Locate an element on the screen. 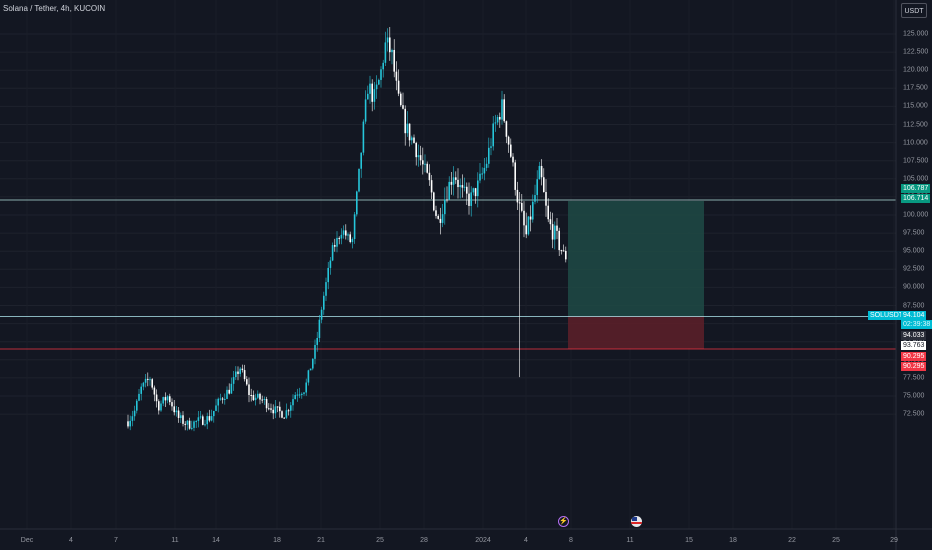 Image resolution: width=932 pixels, height=550 pixels. us-flag-event-icon is located at coordinates (636, 521).